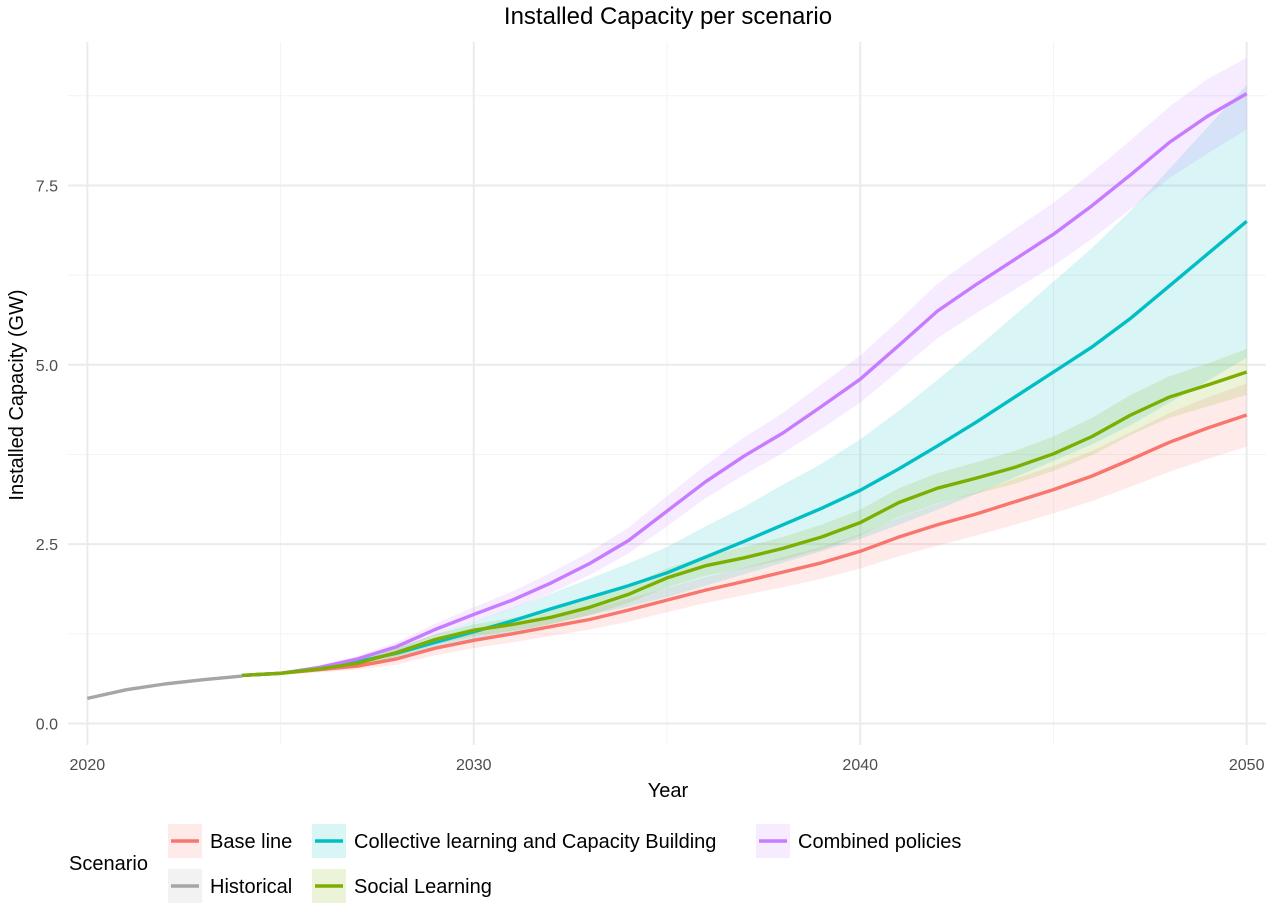  I want to click on x-axis-title: Year, so click(668, 791).